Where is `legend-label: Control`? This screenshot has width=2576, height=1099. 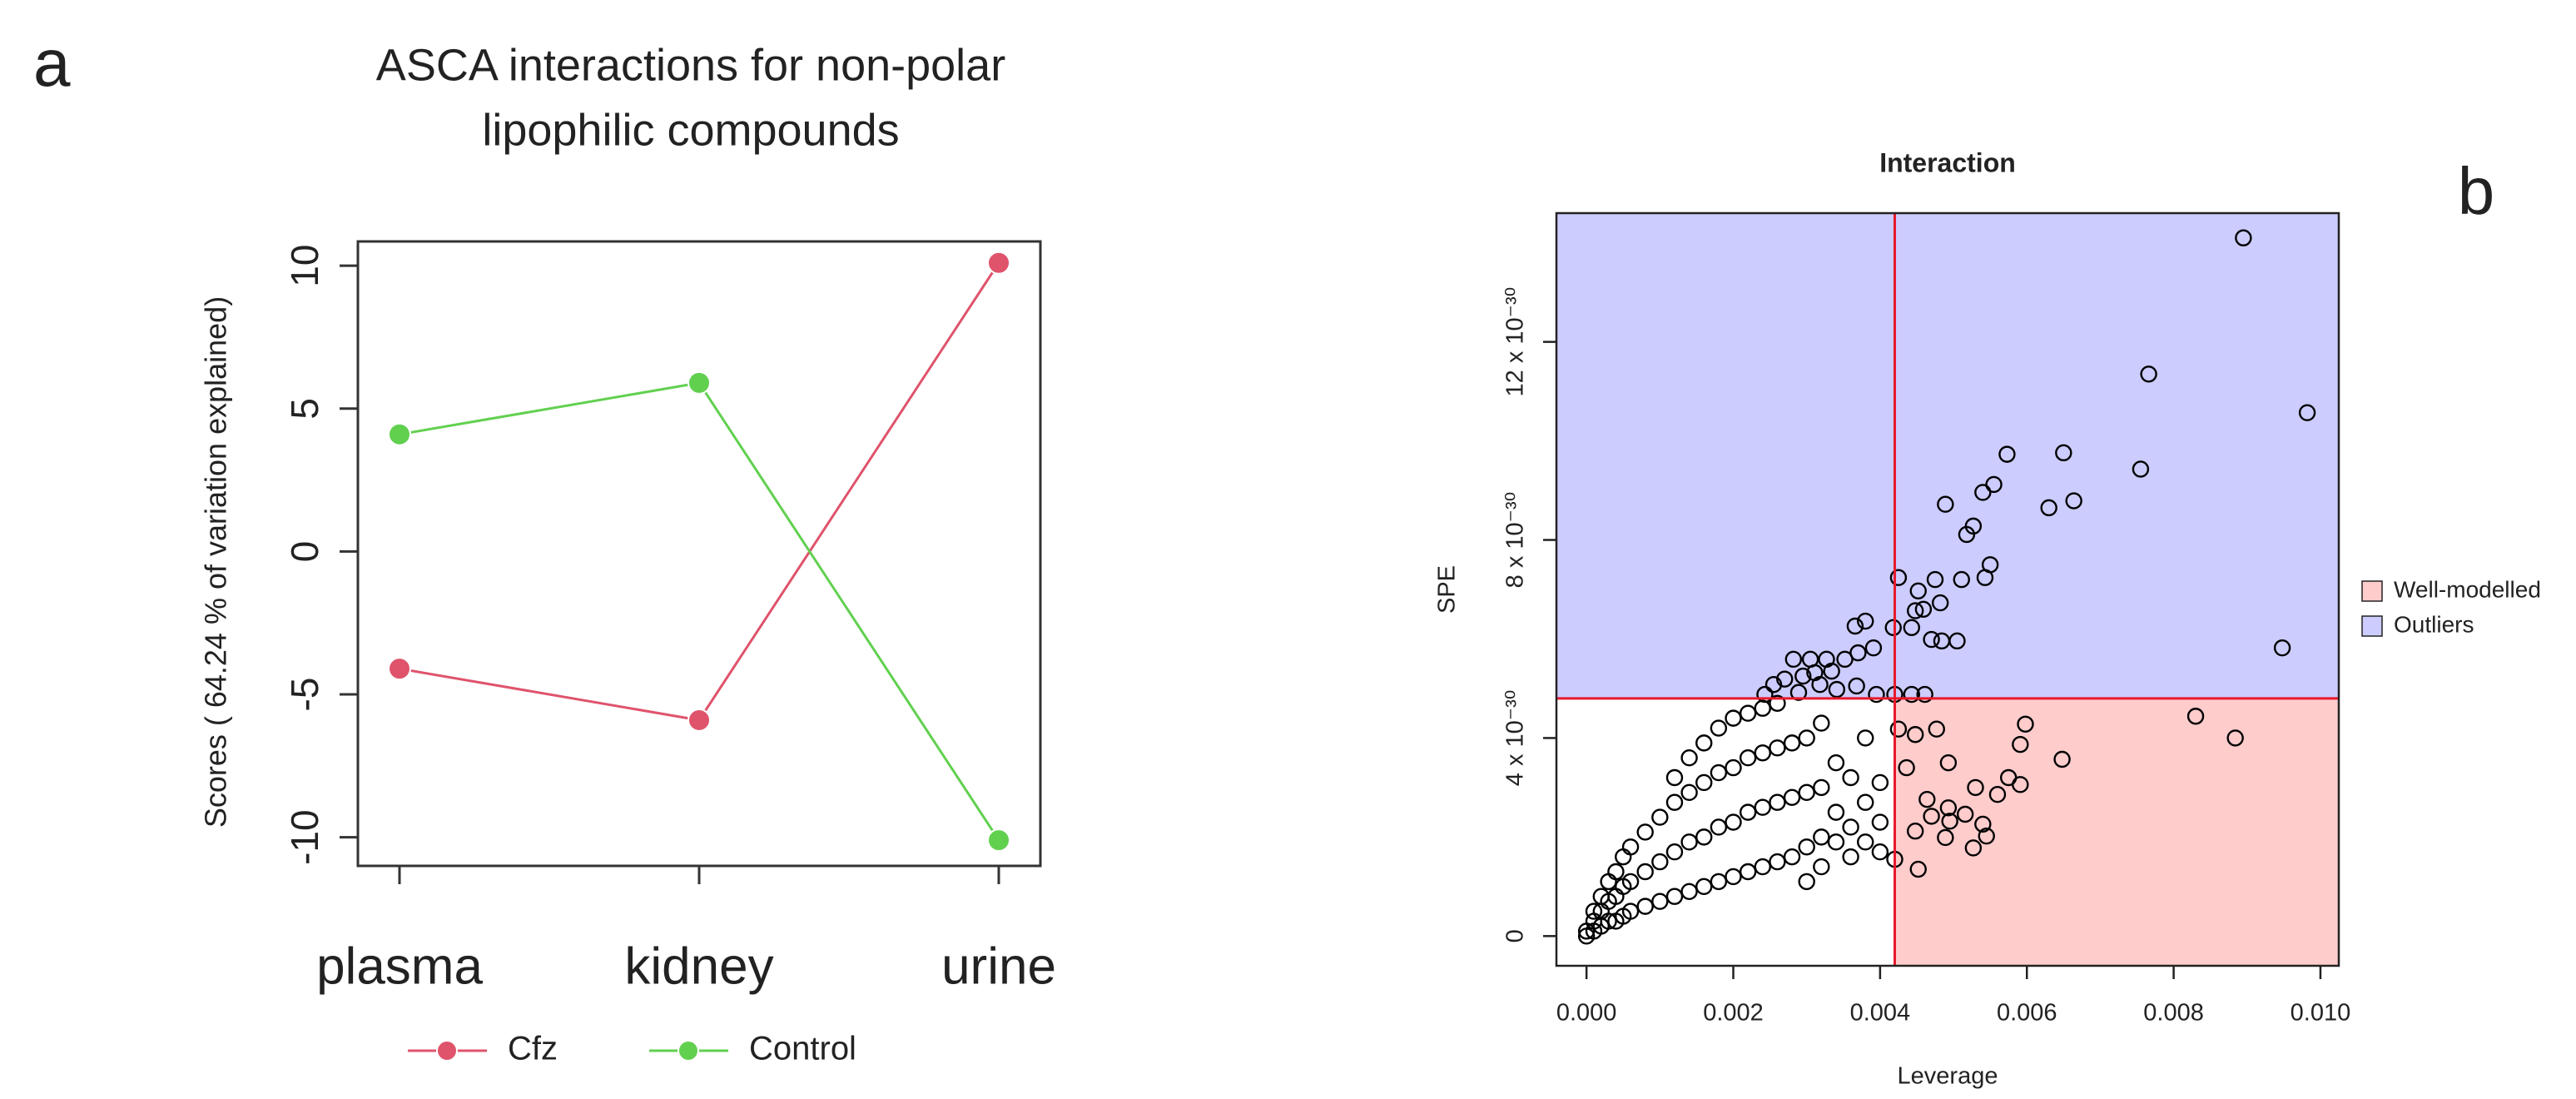
legend-label: Control is located at coordinates (802, 1049).